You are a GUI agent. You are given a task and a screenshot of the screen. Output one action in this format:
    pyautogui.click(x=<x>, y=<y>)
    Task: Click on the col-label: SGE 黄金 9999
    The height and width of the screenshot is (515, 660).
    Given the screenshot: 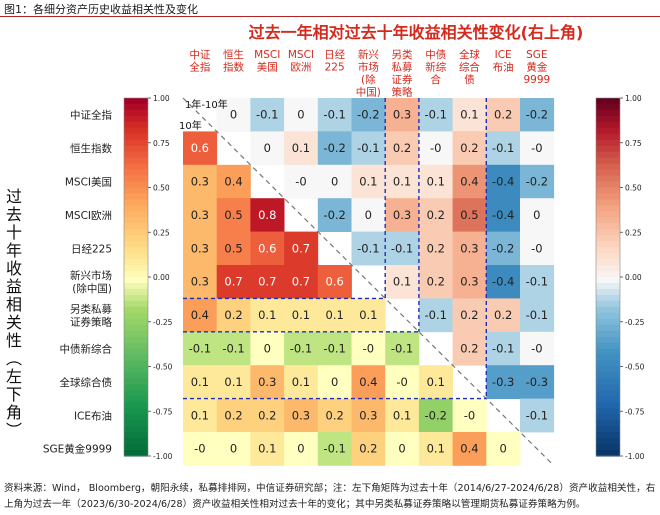 What is the action you would take?
    pyautogui.click(x=536, y=67)
    